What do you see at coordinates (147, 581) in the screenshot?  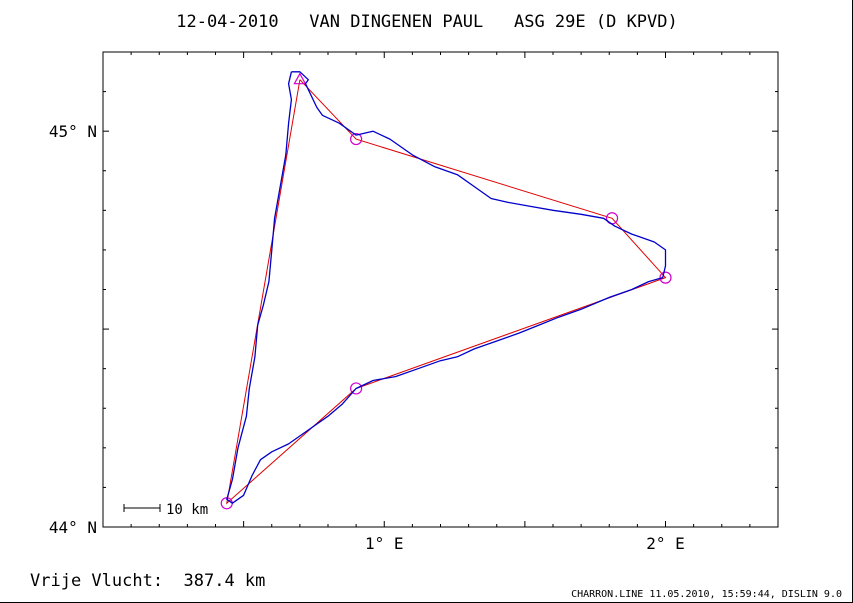 I see `distance-label: Vrije Vlucht: 387.4 km` at bounding box center [147, 581].